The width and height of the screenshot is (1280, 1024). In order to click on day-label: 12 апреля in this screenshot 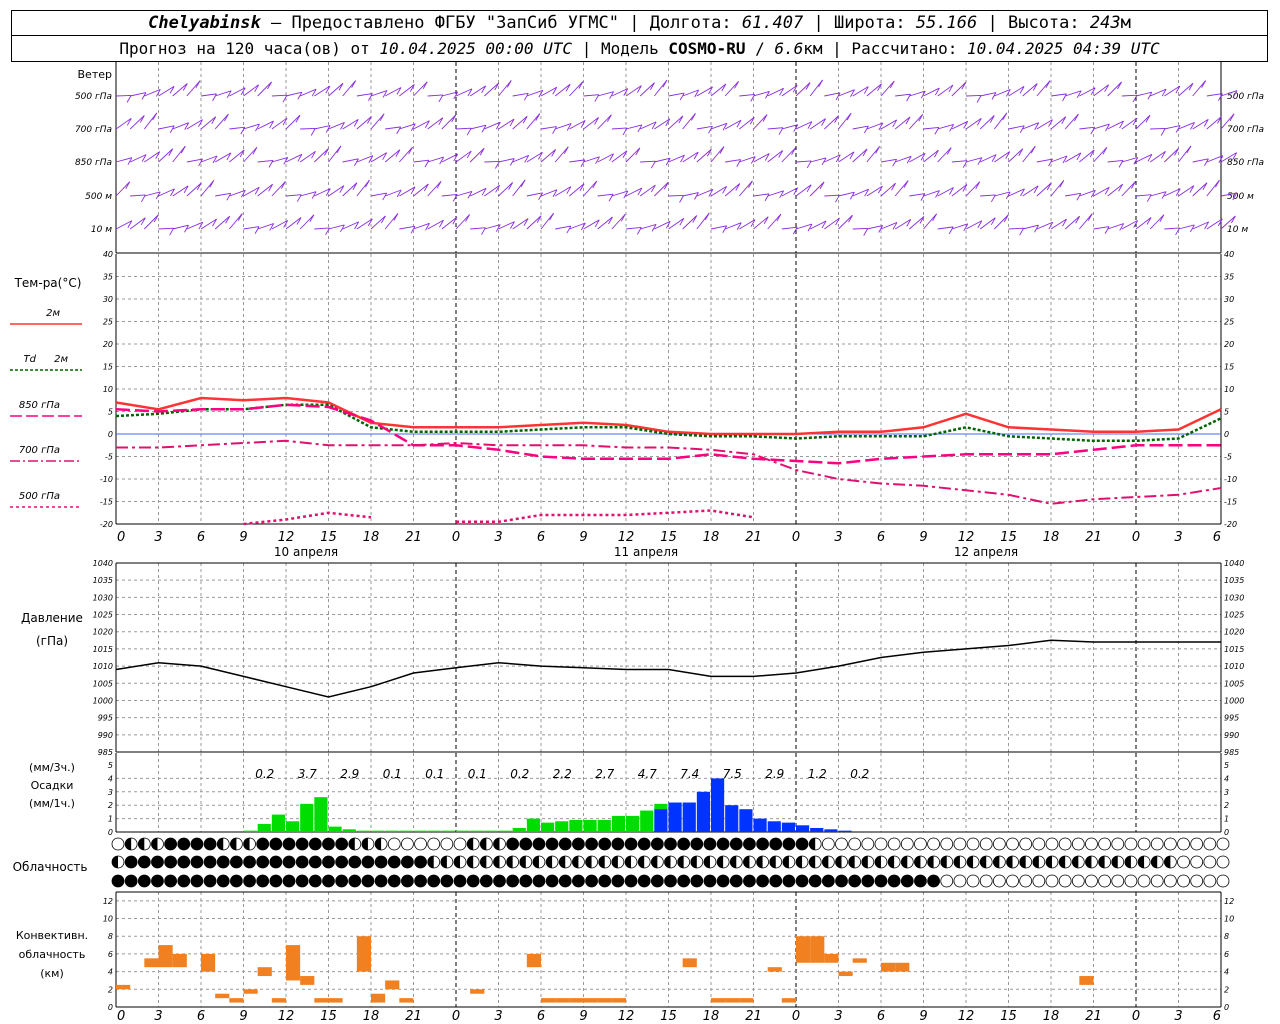, I will do `click(986, 552)`.